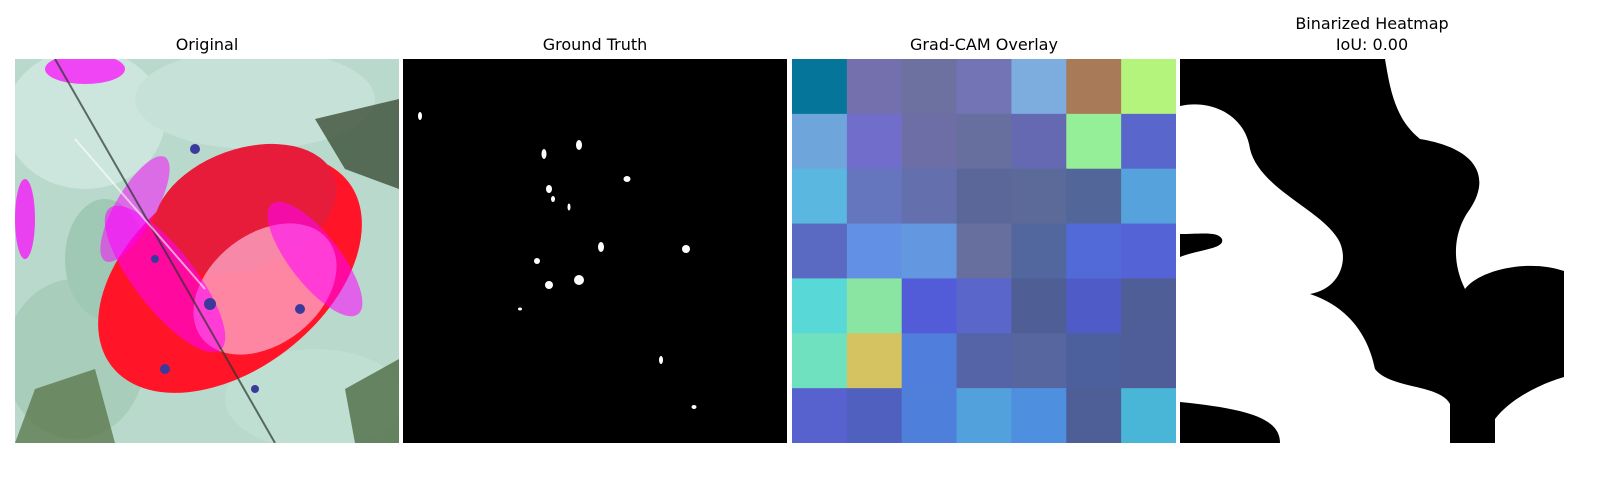 Image resolution: width=1600 pixels, height=500 pixels. What do you see at coordinates (595, 44) in the screenshot?
I see `ground-truth-title: Ground Truth` at bounding box center [595, 44].